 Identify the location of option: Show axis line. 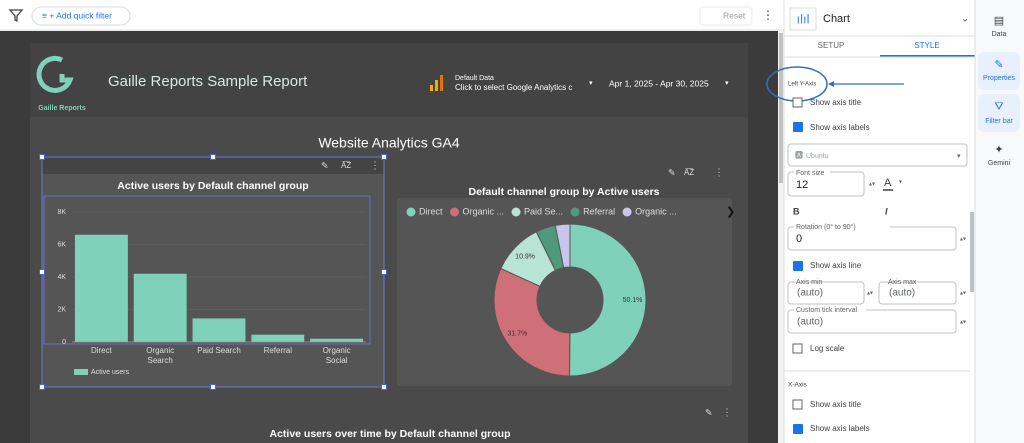
(836, 265).